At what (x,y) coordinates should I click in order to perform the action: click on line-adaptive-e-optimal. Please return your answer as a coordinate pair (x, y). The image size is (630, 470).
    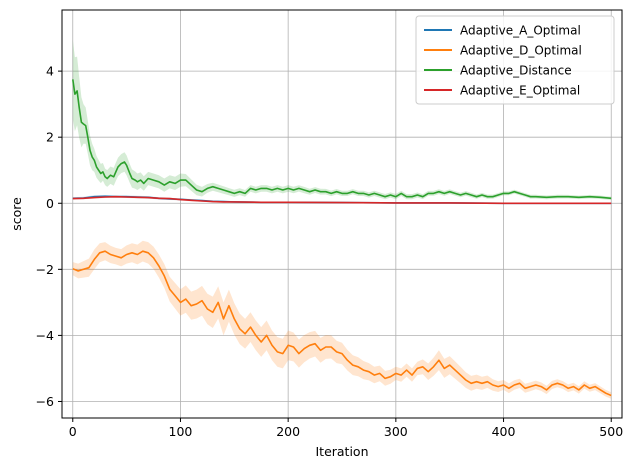
    Looking at the image, I should click on (342, 200).